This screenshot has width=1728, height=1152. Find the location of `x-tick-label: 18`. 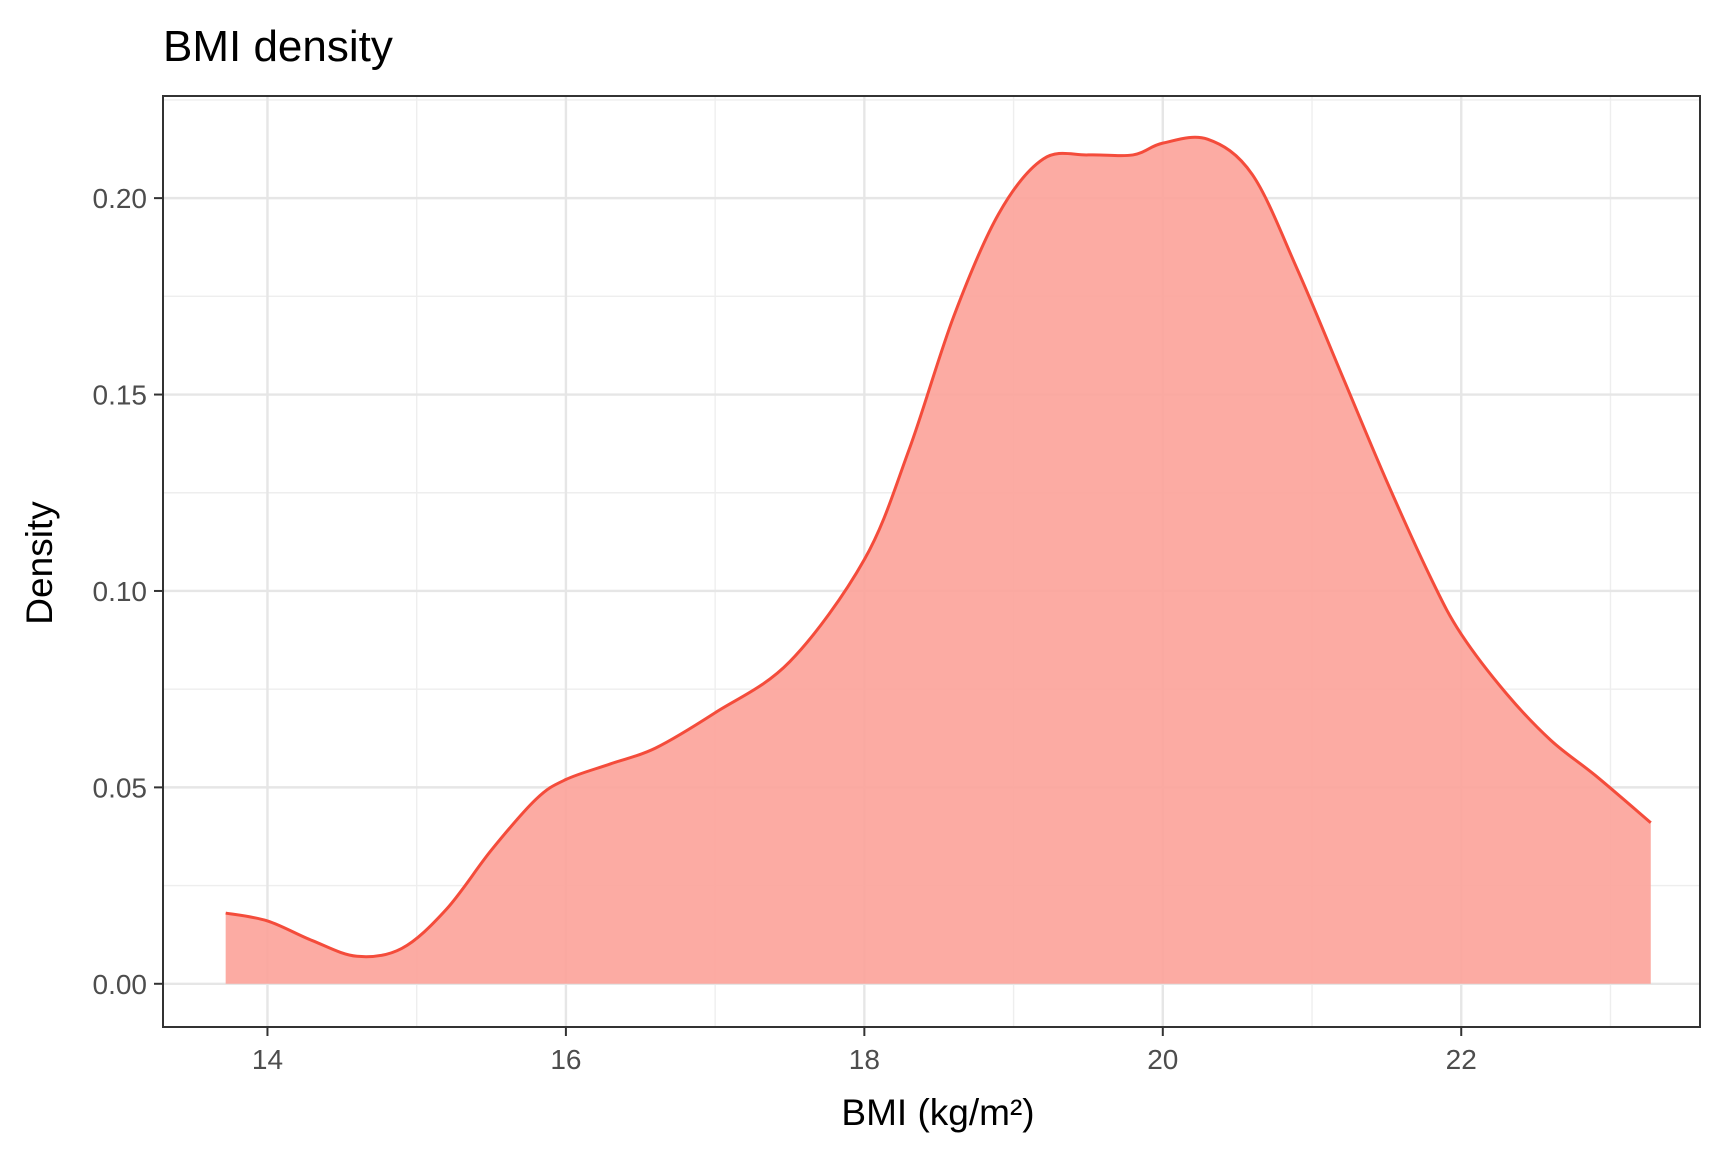

x-tick-label: 18 is located at coordinates (864, 1059).